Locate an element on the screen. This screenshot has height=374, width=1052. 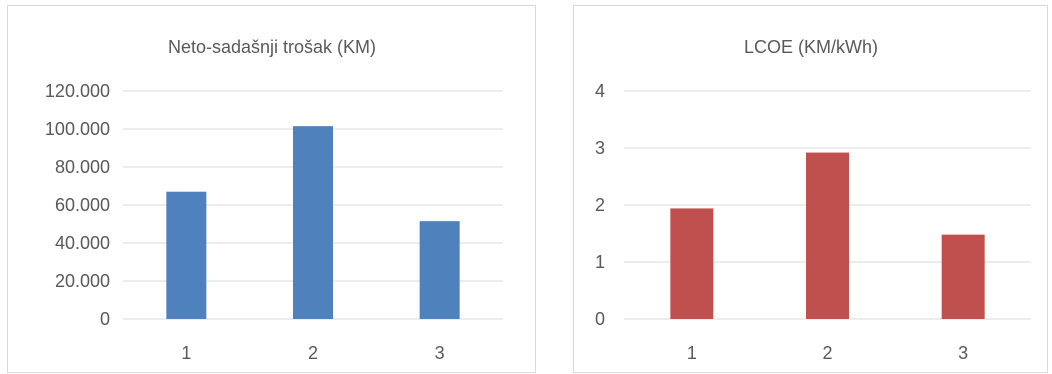
y-tick-label: 4 is located at coordinates (600, 91).